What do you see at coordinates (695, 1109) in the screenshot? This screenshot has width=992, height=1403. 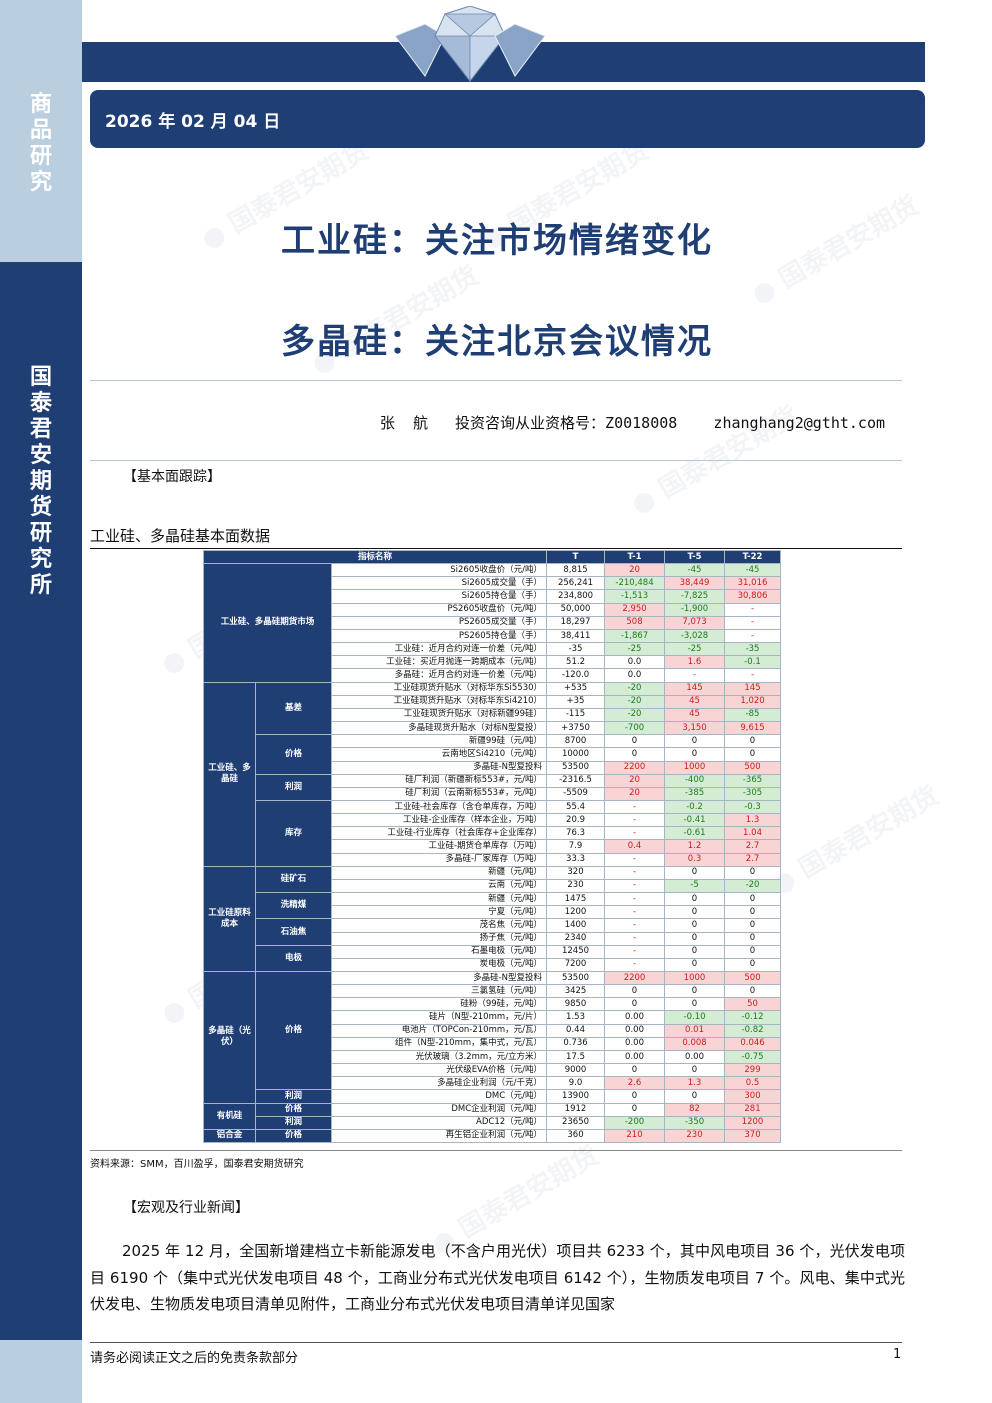 I see `value-t5-cell: 82` at bounding box center [695, 1109].